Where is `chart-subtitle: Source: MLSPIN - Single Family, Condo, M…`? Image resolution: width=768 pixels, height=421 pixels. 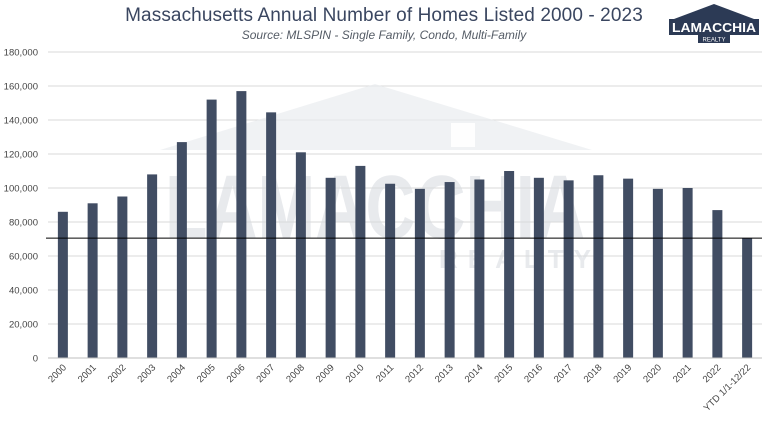
chart-subtitle: Source: MLSPIN - Single Family, Condo, M… is located at coordinates (384, 35).